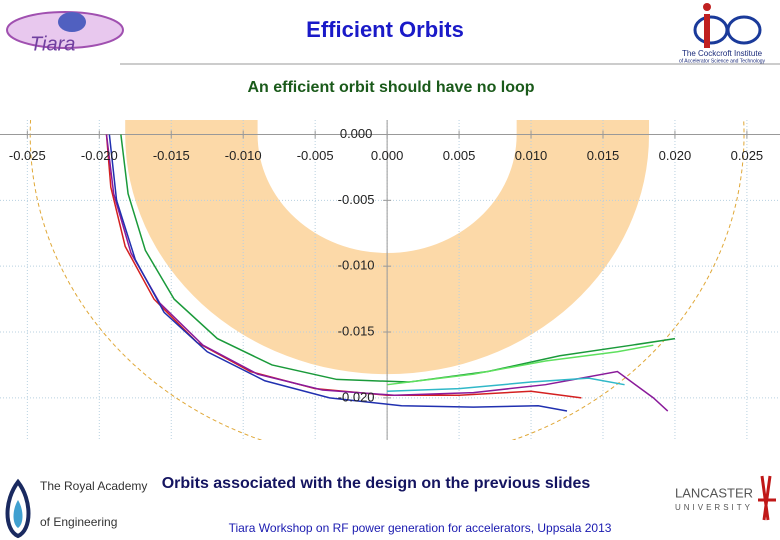 This screenshot has height=540, width=780. Describe the element at coordinates (459, 155) in the screenshot. I see `x-tick-label: 0.005` at that location.